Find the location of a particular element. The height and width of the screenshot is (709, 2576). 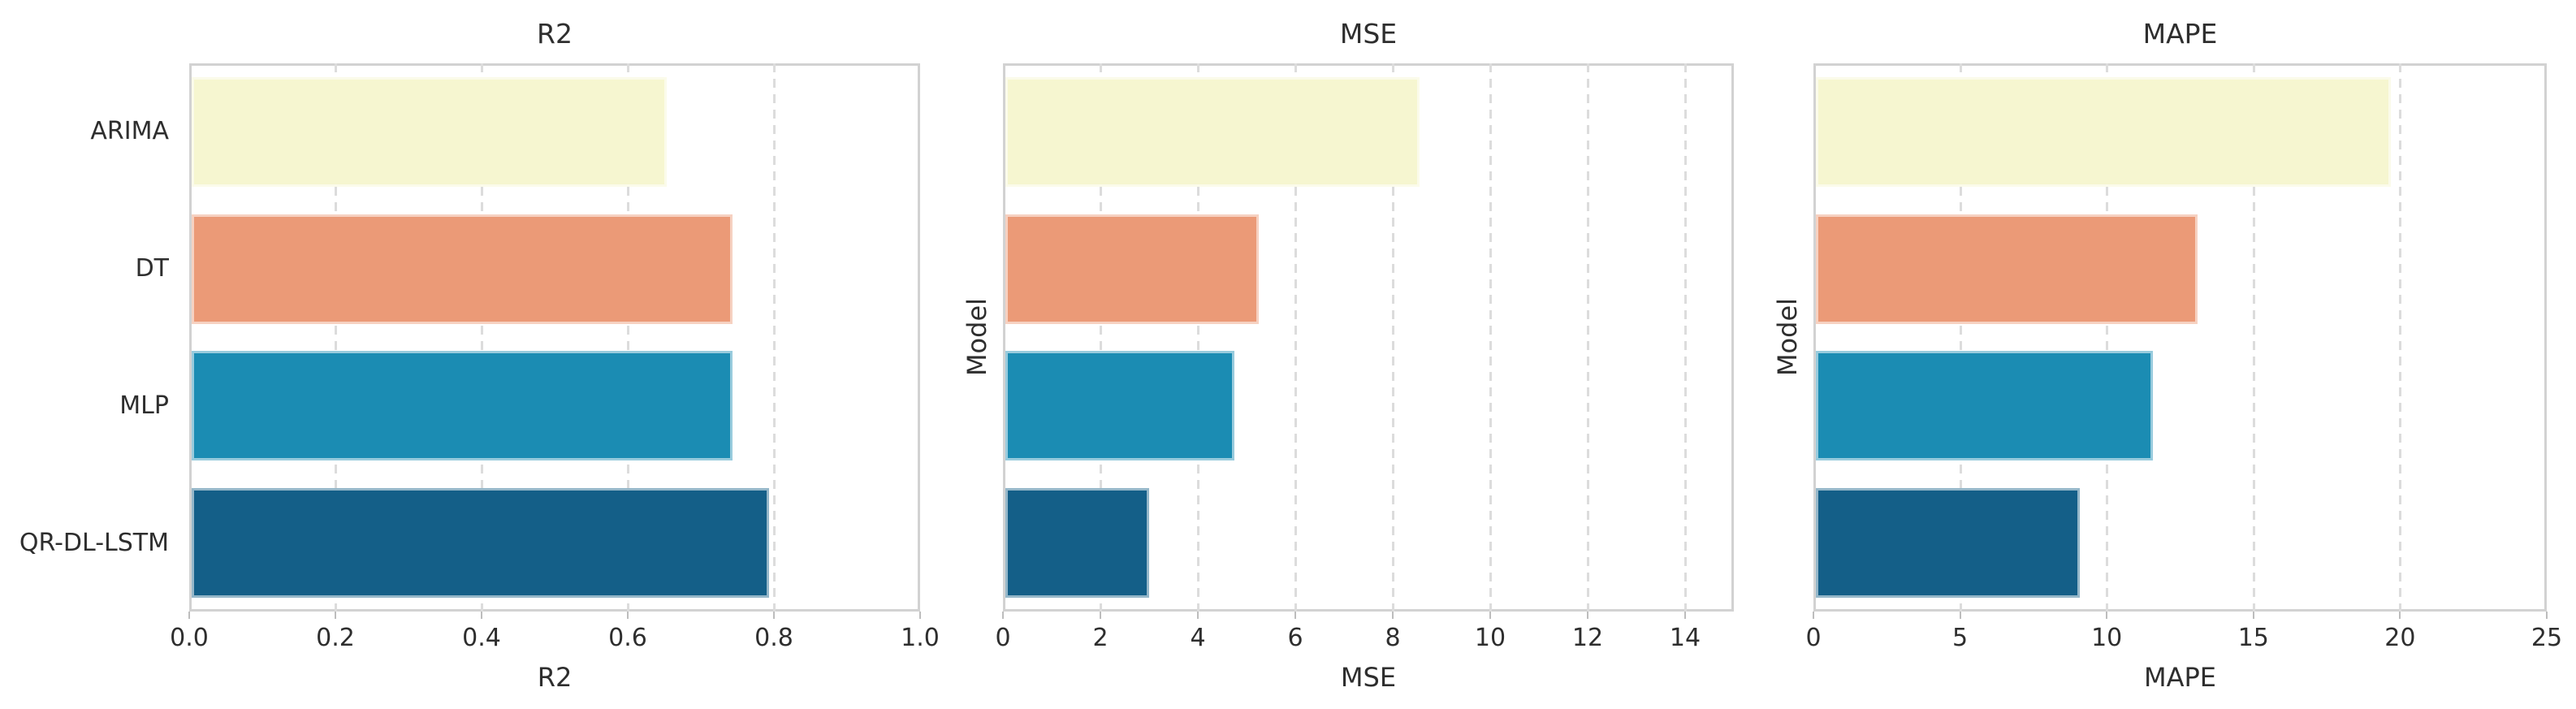

x-tick-label: 8 is located at coordinates (1393, 638).